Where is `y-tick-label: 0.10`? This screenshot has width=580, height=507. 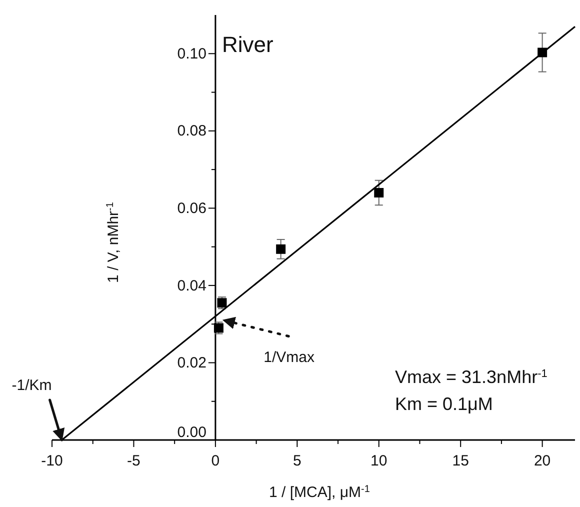 y-tick-label: 0.10 is located at coordinates (191, 53).